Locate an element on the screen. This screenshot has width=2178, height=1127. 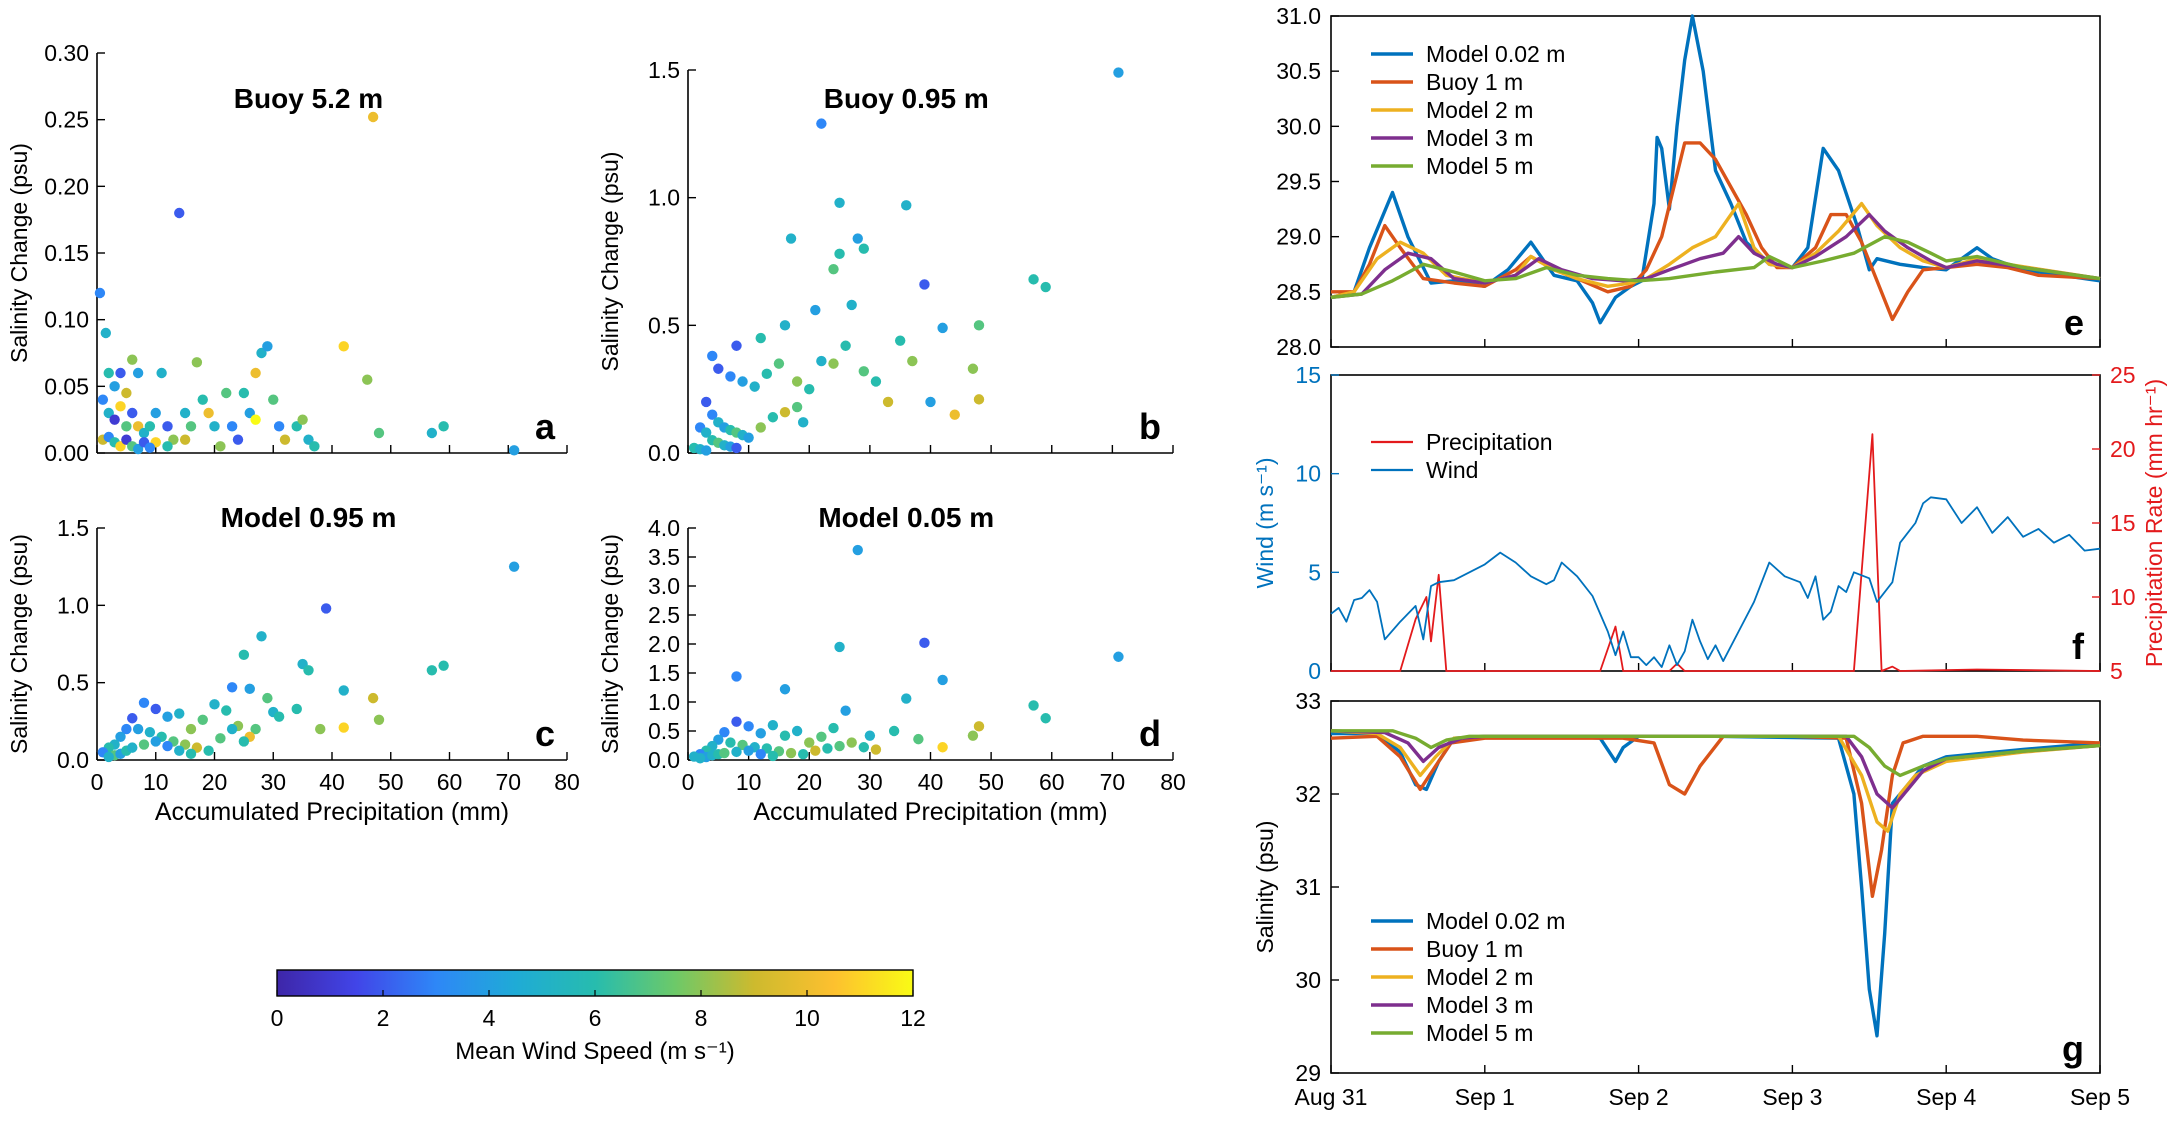
y-tick-label: 0.05 is located at coordinates (66, 386).